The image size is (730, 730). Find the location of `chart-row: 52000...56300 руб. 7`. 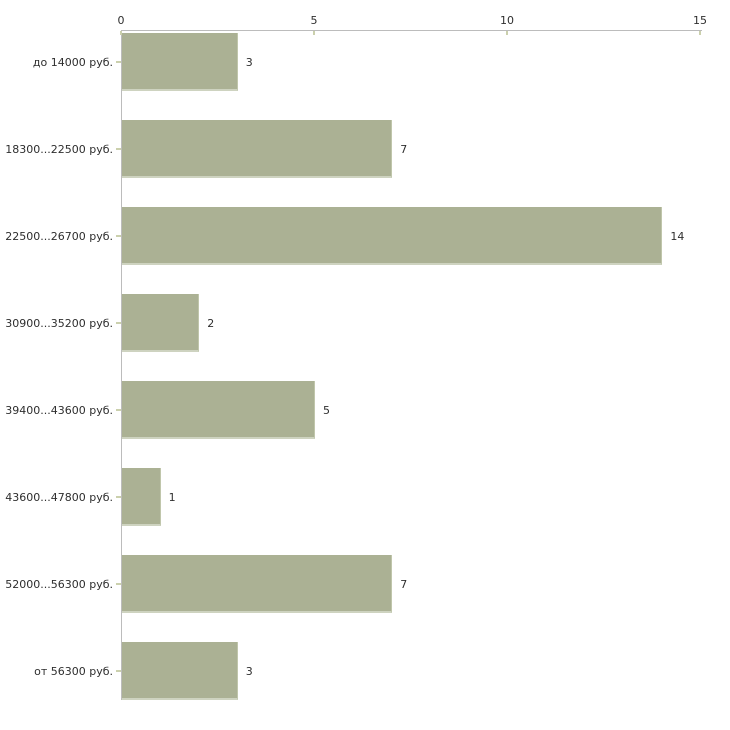

chart-row: 52000...56300 руб. 7 is located at coordinates (365, 596).